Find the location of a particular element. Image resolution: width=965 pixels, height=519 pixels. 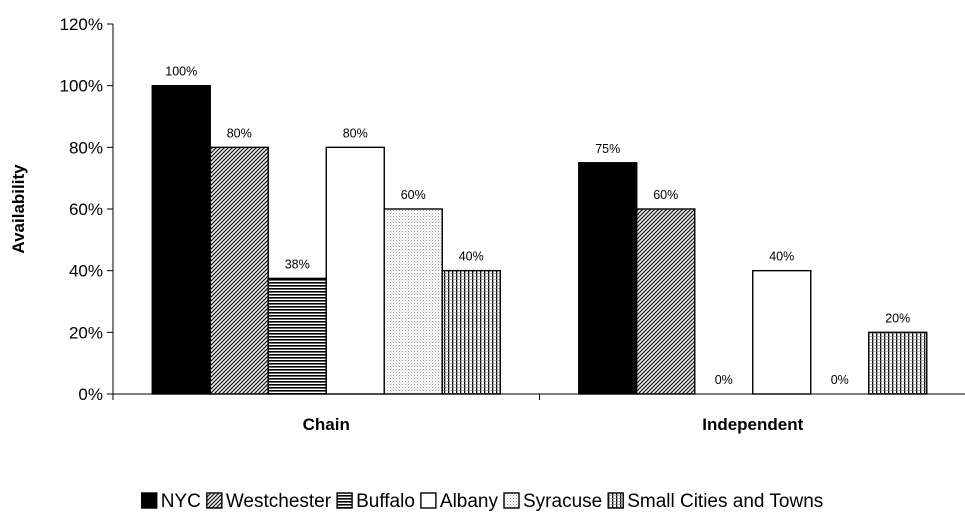

bar-value-label: 20% is located at coordinates (897, 318).